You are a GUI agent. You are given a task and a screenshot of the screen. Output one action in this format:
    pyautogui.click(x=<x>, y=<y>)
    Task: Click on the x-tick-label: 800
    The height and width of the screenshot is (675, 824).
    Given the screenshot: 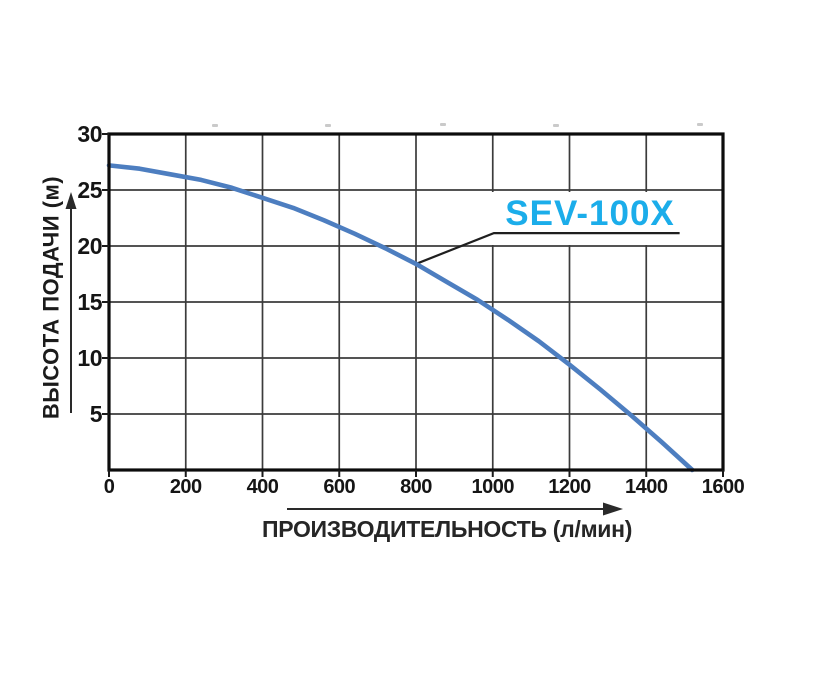 What is the action you would take?
    pyautogui.click(x=416, y=487)
    